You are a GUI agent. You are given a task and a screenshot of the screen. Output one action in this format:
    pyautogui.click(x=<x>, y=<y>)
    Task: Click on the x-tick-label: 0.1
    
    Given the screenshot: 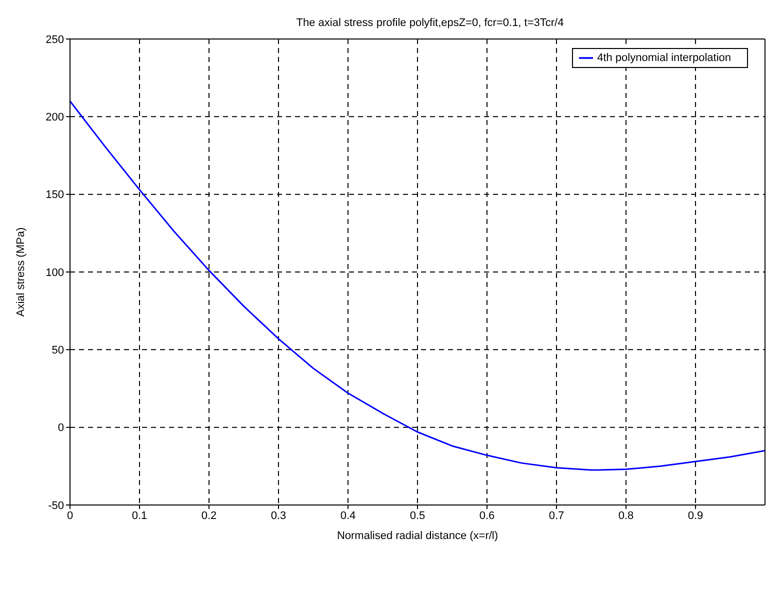 What is the action you would take?
    pyautogui.click(x=140, y=516)
    